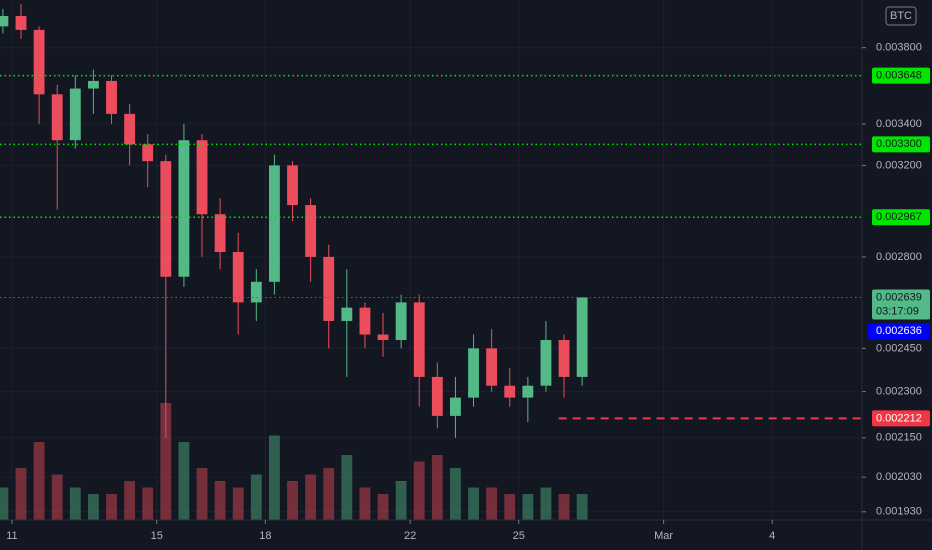  Describe the element at coordinates (410, 536) in the screenshot. I see `x-tick-label: 22` at that location.